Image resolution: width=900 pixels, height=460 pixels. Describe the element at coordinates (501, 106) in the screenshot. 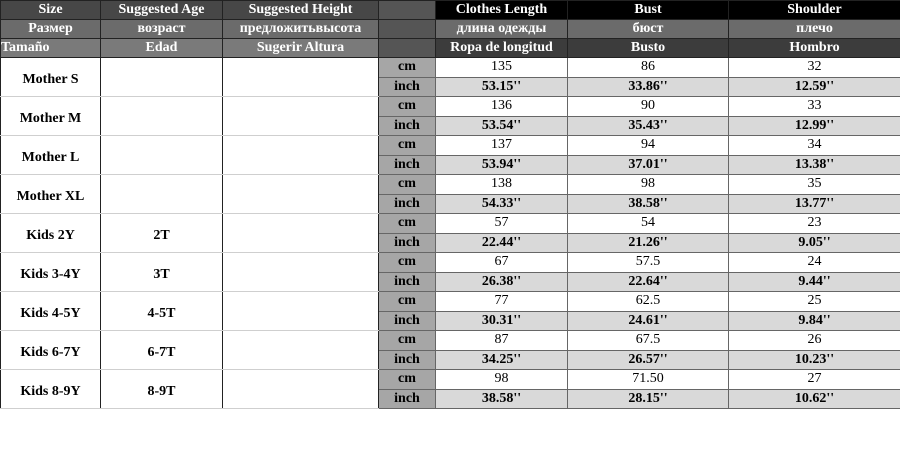

I see `cm-value: 136` at that location.